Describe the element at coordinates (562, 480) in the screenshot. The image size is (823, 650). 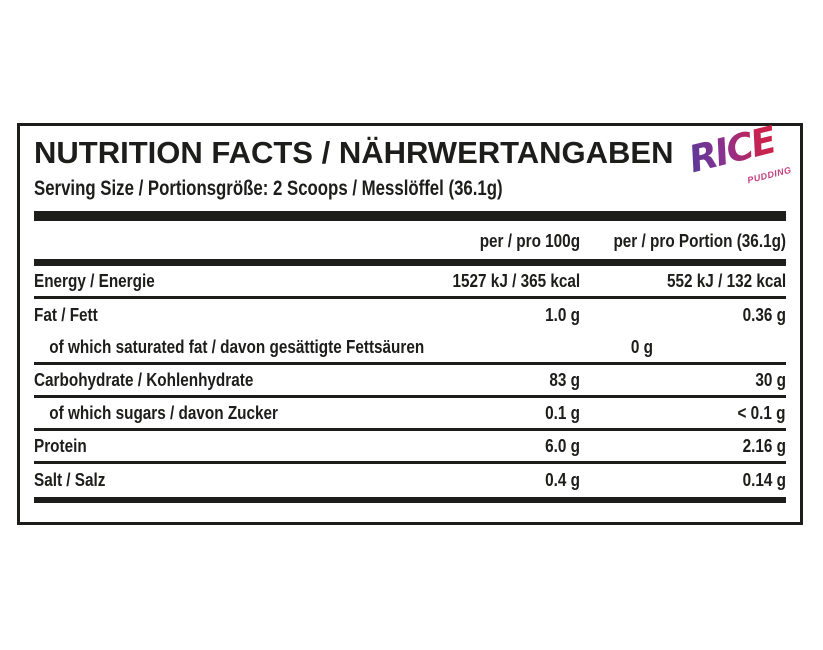
I see `per-100g-value: 0.4 g` at that location.